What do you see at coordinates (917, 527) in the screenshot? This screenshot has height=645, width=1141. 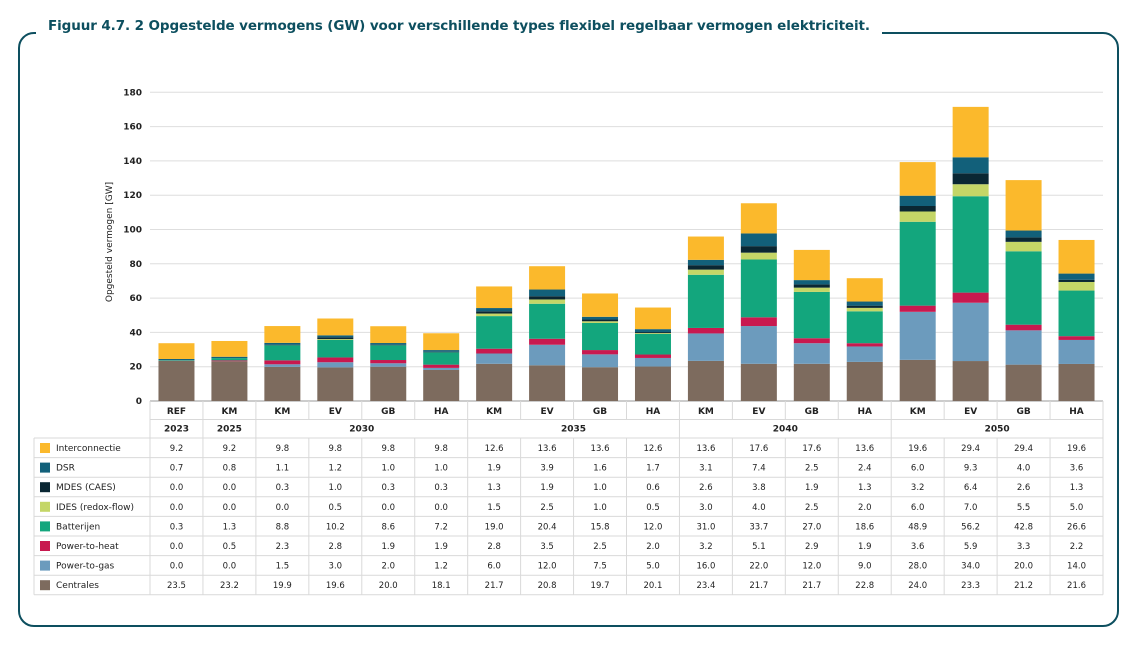 I see `table-cell: 48.9` at bounding box center [917, 527].